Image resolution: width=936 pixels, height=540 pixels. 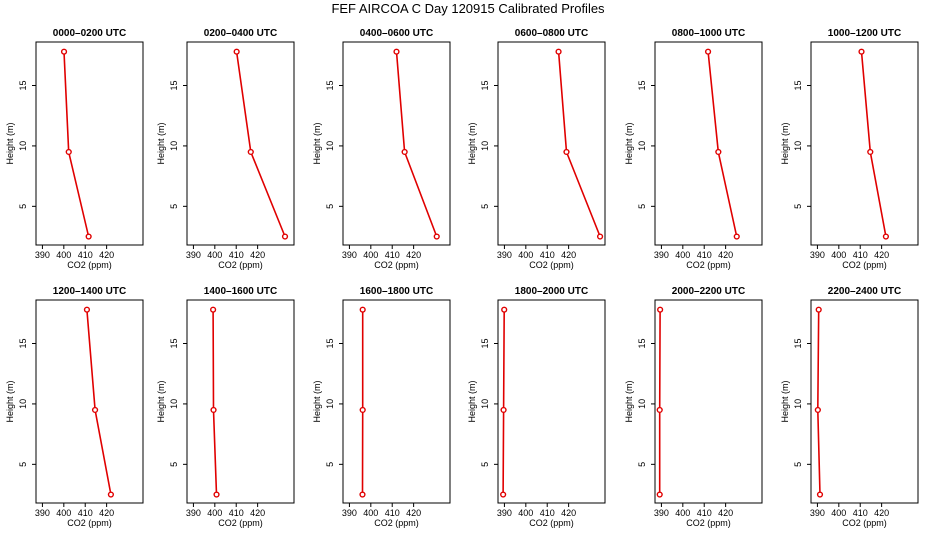 I want to click on panel-title: 2000–2200 UTC, so click(x=708, y=291).